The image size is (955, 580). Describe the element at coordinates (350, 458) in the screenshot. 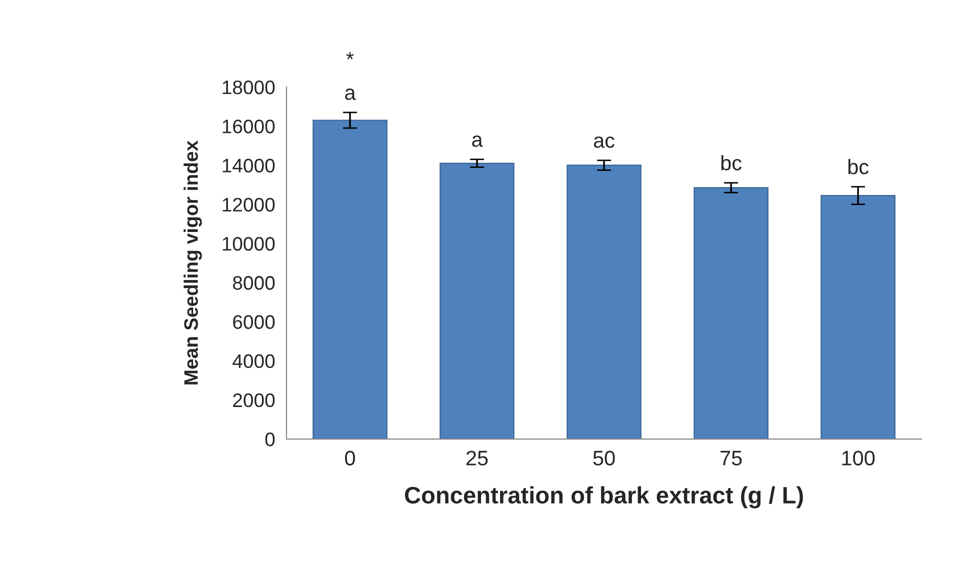

I see `x-tick-label: 0` at that location.